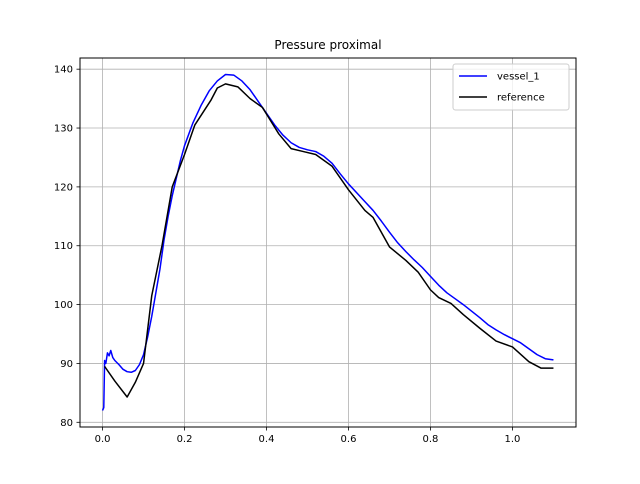 Image resolution: width=640 pixels, height=484 pixels. Describe the element at coordinates (267, 439) in the screenshot. I see `x-tick-label: 0.4` at that location.